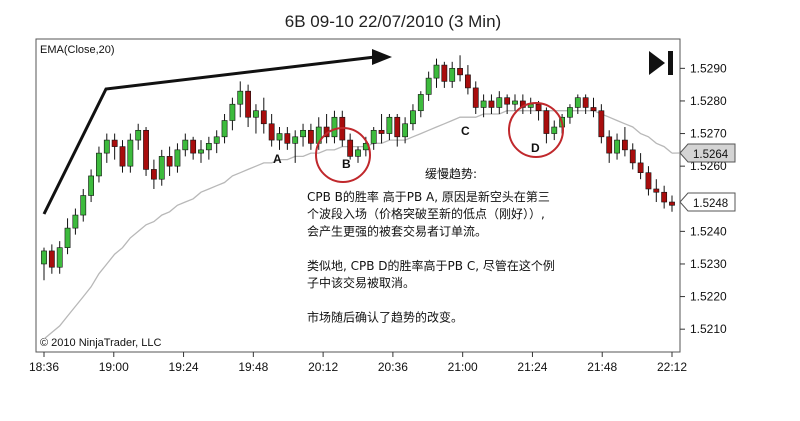 The width and height of the screenshot is (800, 421). I want to click on step-forward-icon, so click(657, 63).